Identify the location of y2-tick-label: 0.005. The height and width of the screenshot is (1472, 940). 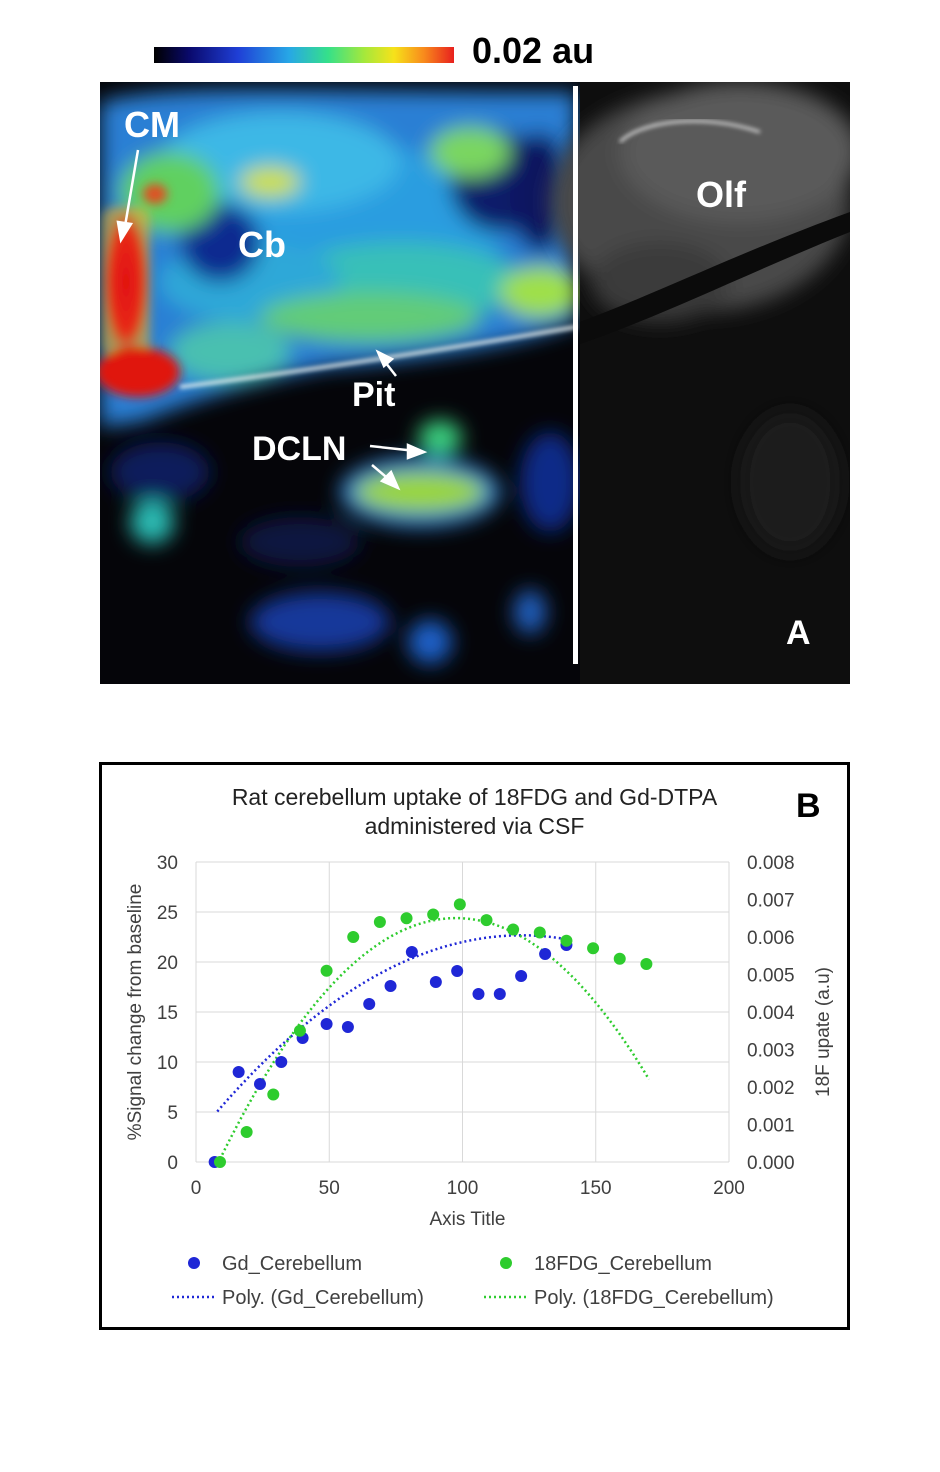
(771, 976).